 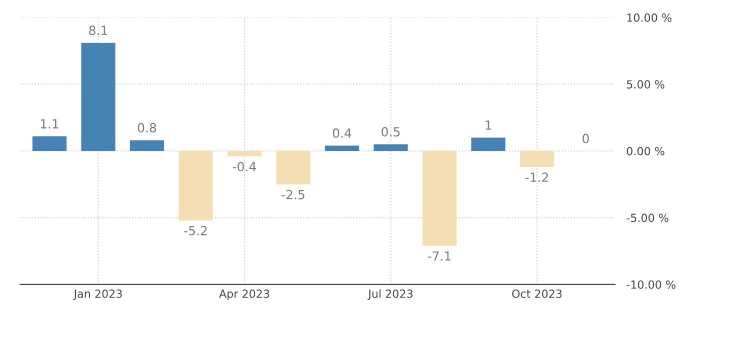 I want to click on data-label: -1.2, so click(x=536, y=177).